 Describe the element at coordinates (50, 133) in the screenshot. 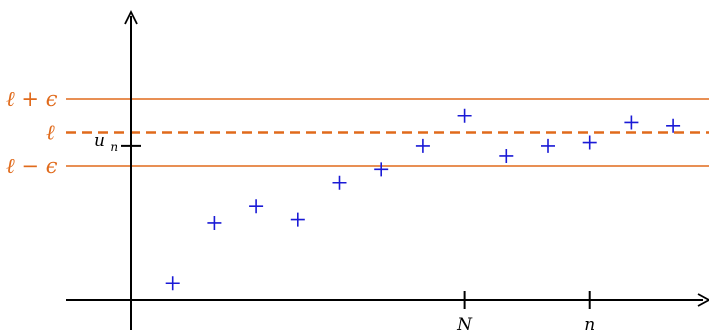

I see `limit-label: ℓ` at that location.